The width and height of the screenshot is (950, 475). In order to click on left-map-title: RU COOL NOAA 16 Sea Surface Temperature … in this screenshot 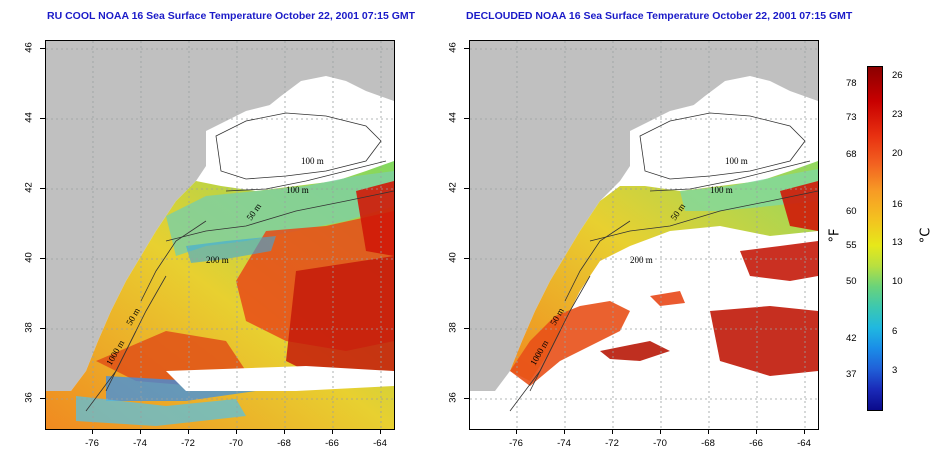, I will do `click(231, 16)`.